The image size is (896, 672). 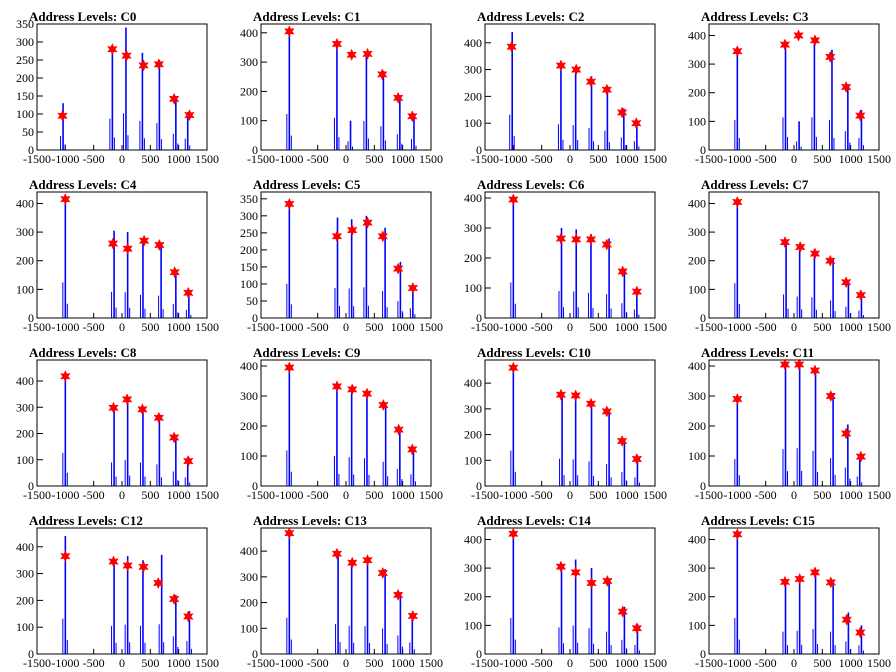 What do you see at coordinates (755, 16) in the screenshot?
I see `chart-title: Address Levels: C3` at bounding box center [755, 16].